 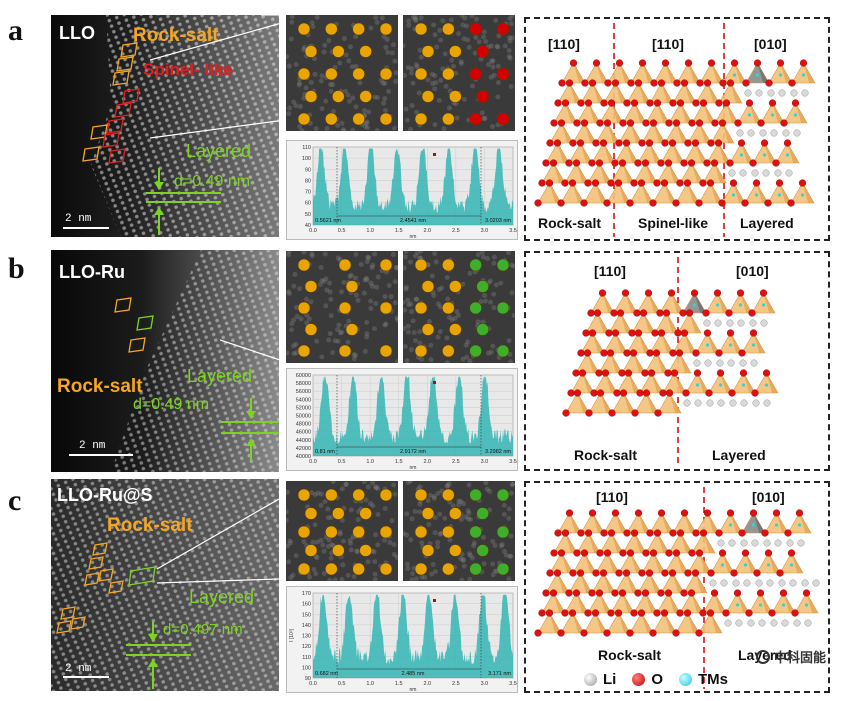 I want to click on structure-label-b2: Layered, so click(x=739, y=455).